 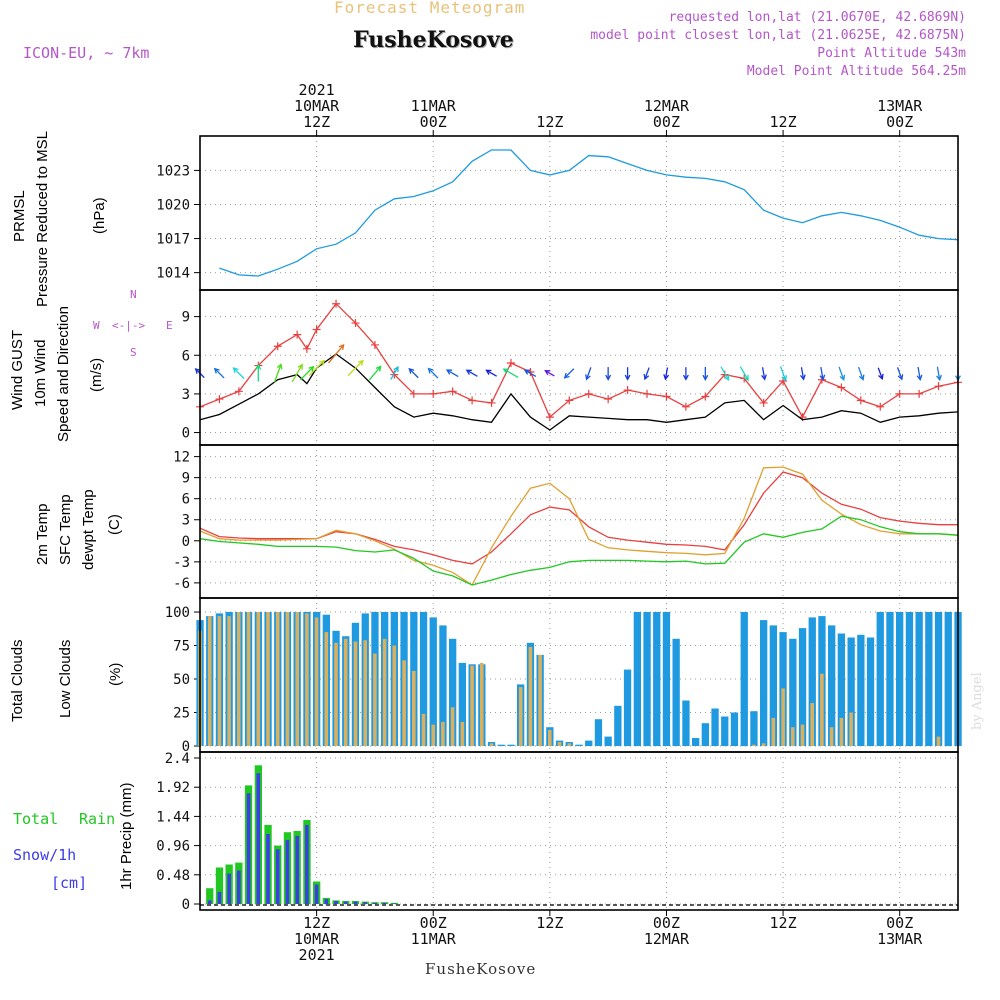 What do you see at coordinates (589, 213) in the screenshot?
I see `series-prmsl-line` at bounding box center [589, 213].